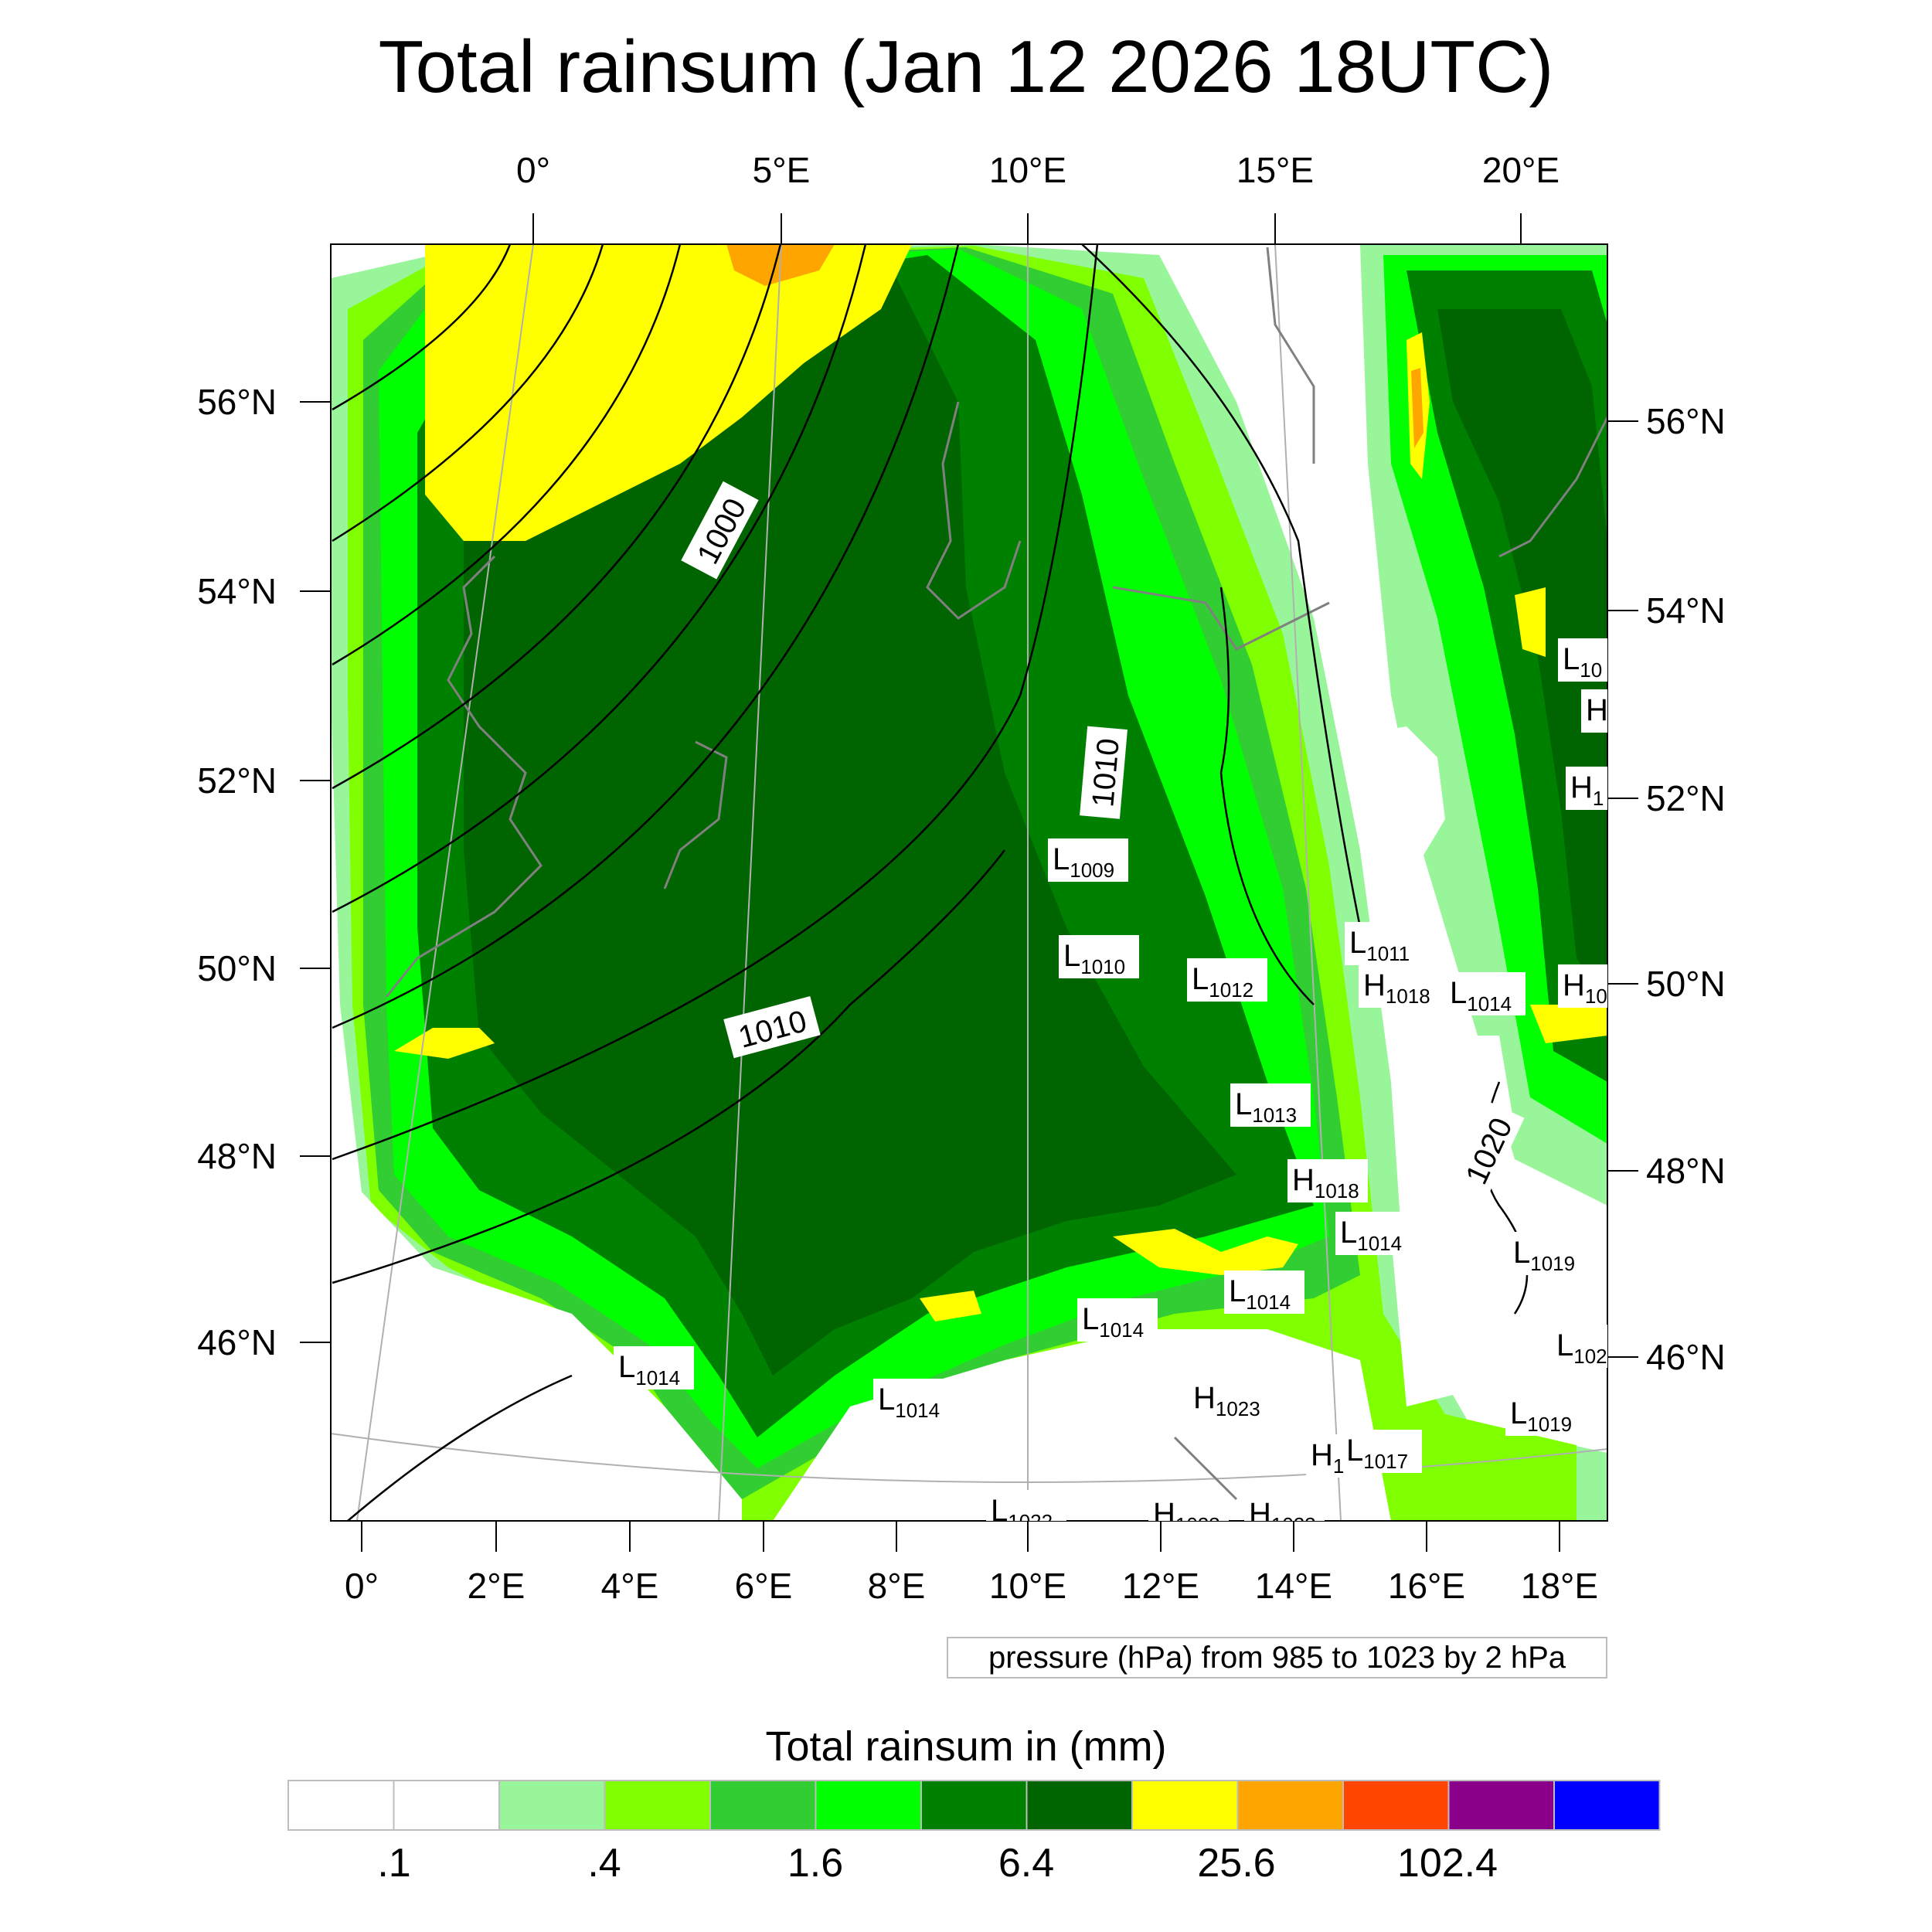 This screenshot has height=1932, width=1932. Describe the element at coordinates (950, 1306) in the screenshot. I see `rain-yellow-alps2` at that location.